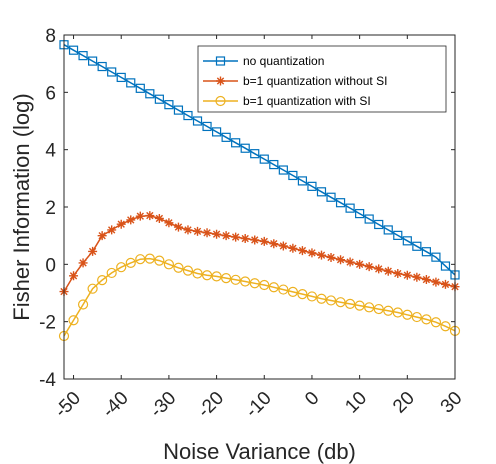 The height and width of the screenshot is (464, 496). Describe the element at coordinates (50, 265) in the screenshot. I see `y-tick-label: 0` at that location.